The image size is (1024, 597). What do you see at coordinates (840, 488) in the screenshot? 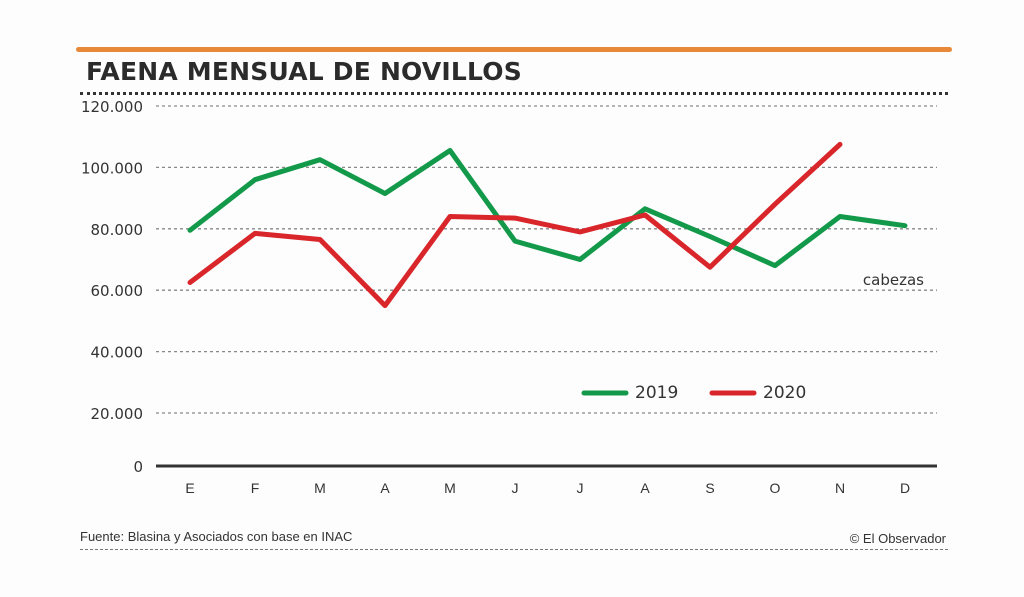
I see `x-tick-label: N` at bounding box center [840, 488].